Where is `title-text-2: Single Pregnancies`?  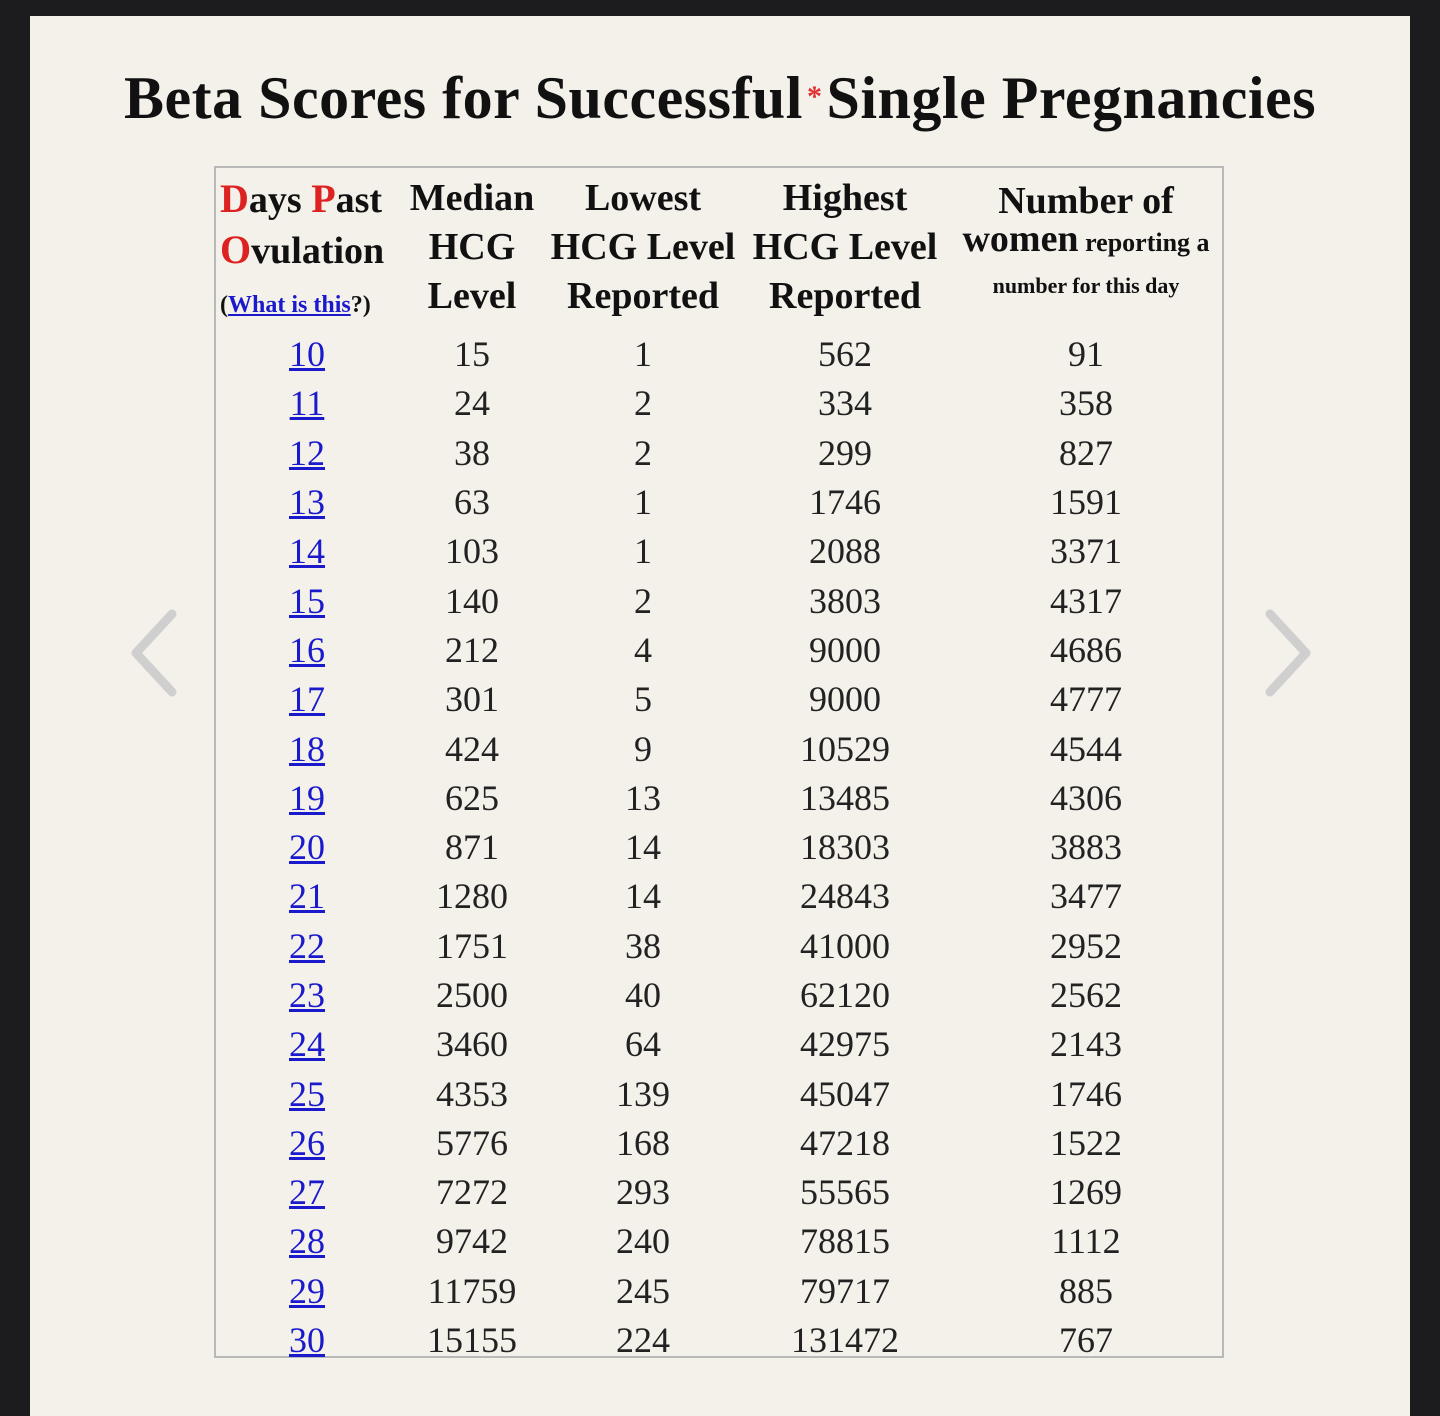
title-text-2: Single Pregnancies is located at coordinates (1071, 98).